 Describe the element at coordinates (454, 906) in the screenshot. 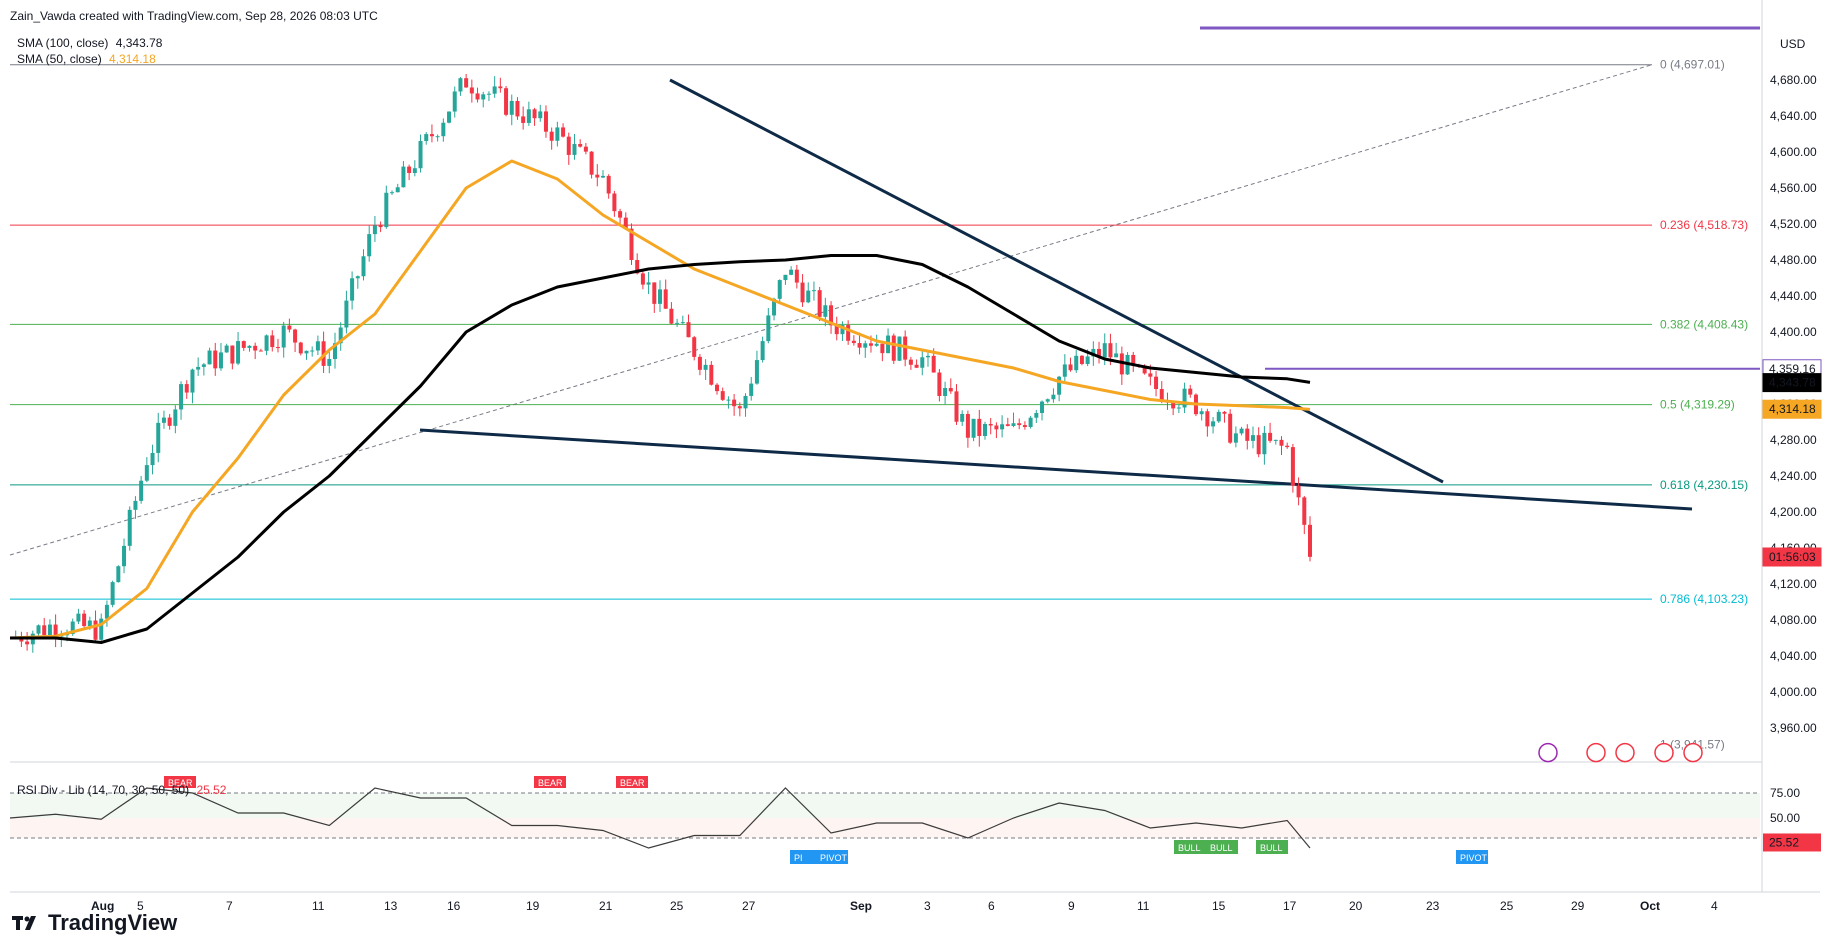

I see `date-tick-label: 16` at that location.